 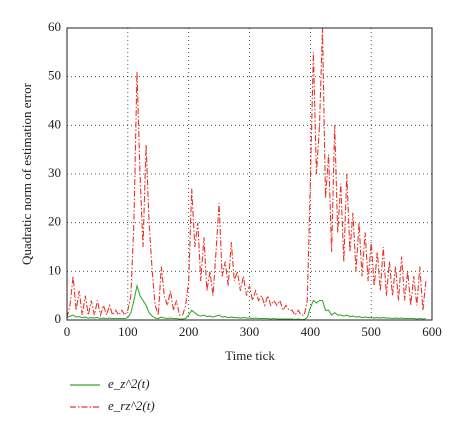 I want to click on x-axis-label: Time tick, so click(x=250, y=355).